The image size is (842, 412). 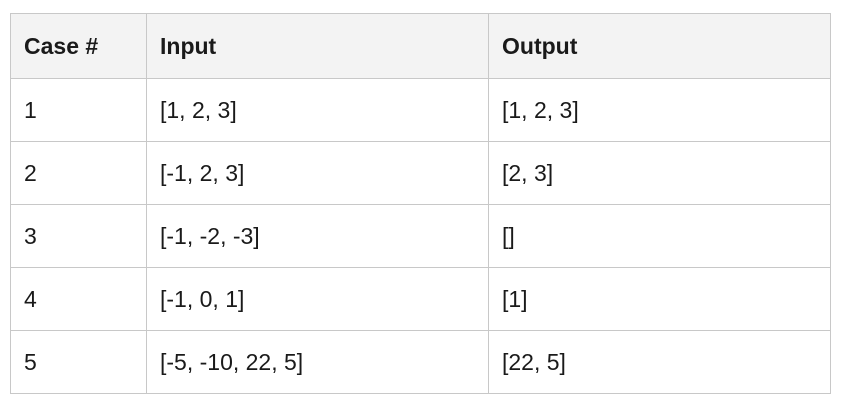 I want to click on input-cell: [1, 2, 3], so click(x=317, y=110).